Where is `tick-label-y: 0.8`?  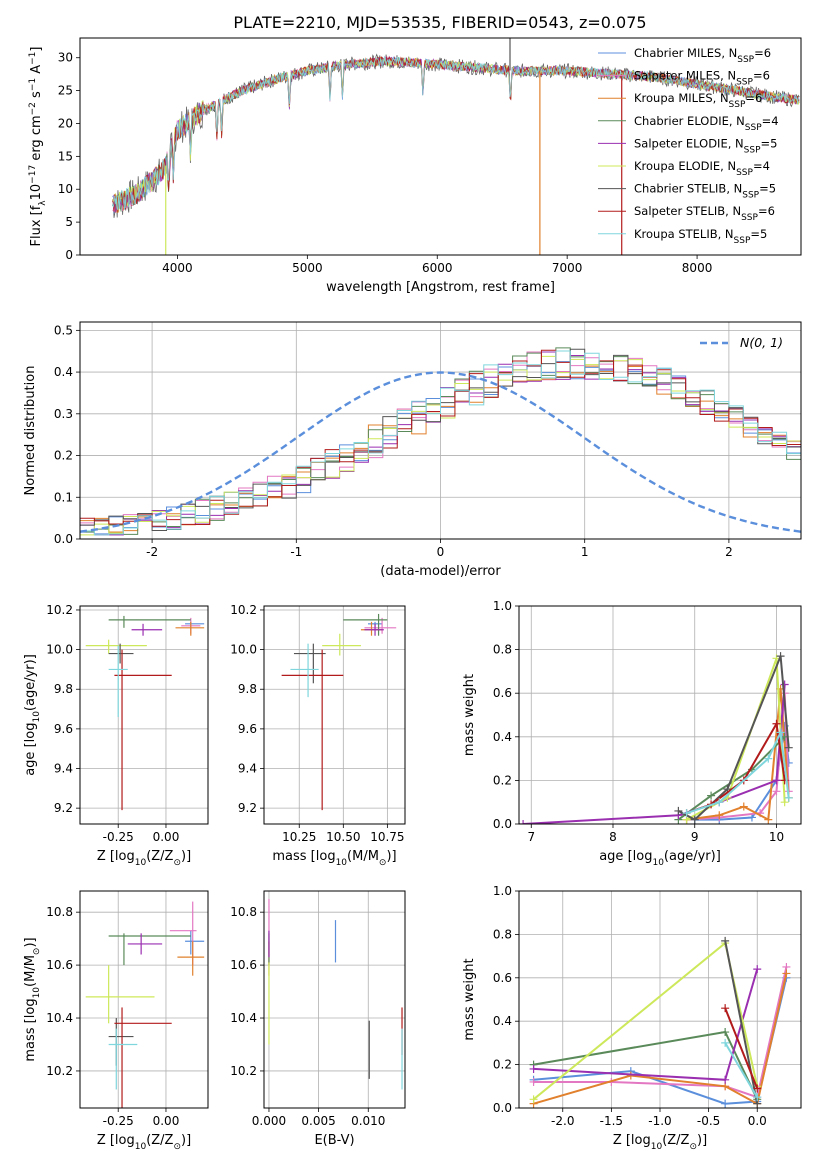
tick-label-y: 0.8 is located at coordinates (502, 650).